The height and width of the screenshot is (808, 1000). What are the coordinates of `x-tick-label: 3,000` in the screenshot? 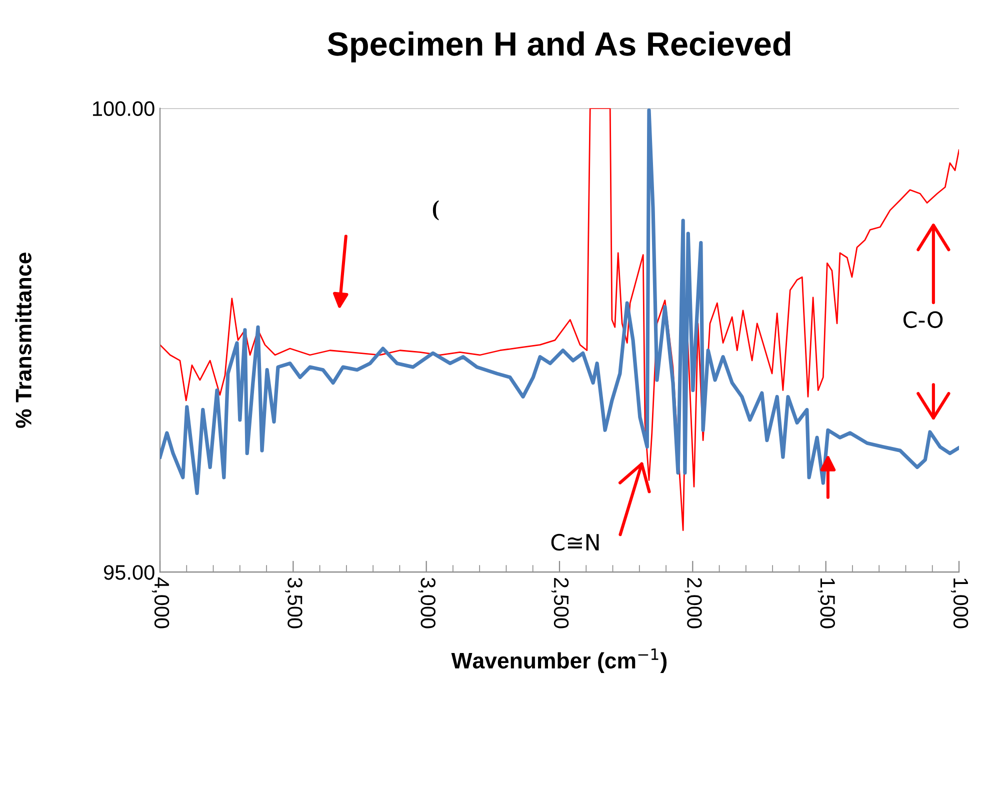 It's located at (427, 603).